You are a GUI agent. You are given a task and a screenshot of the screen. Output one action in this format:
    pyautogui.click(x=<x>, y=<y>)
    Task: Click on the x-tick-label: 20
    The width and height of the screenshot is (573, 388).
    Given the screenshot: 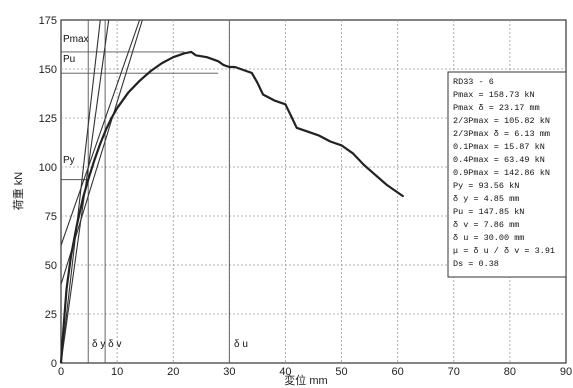 What is the action you would take?
    pyautogui.click(x=173, y=372)
    